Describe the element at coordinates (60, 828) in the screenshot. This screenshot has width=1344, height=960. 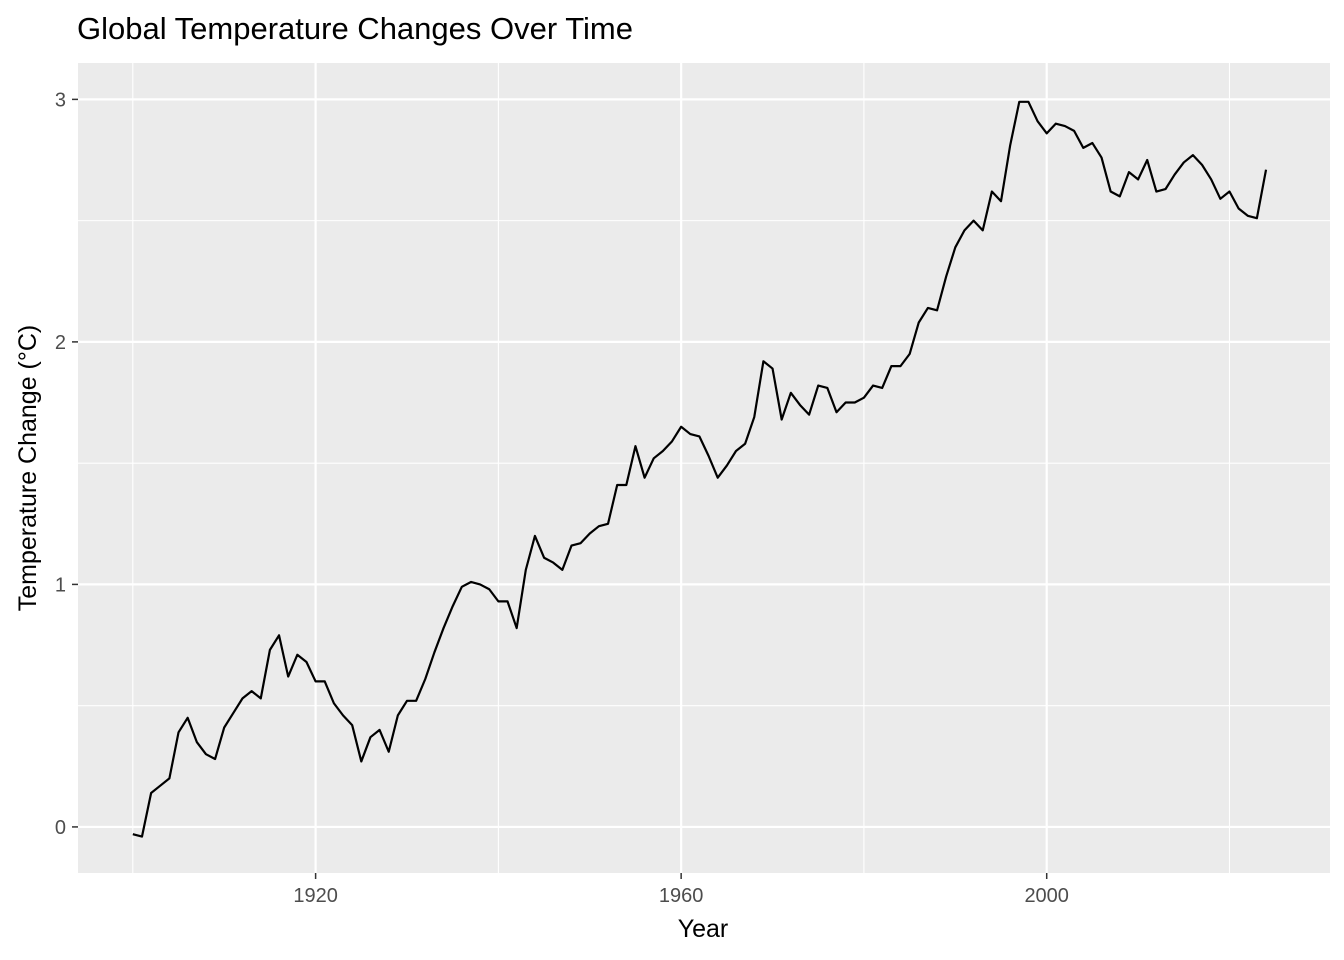
I see `y-tick-label: 0` at that location.